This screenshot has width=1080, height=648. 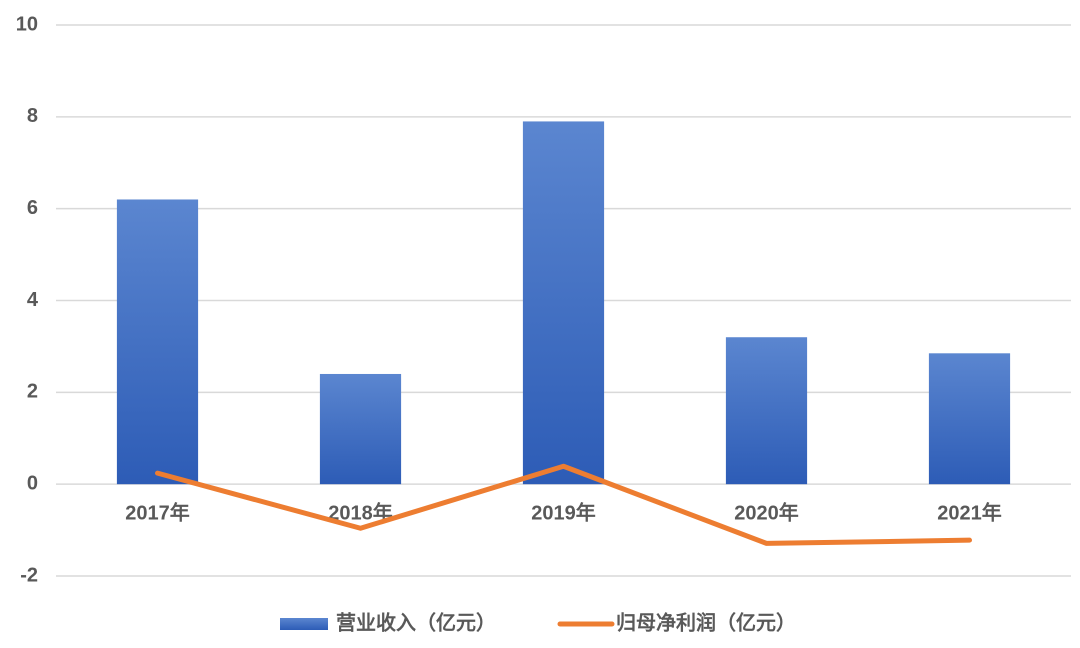 I want to click on legend-swatch, so click(x=304, y=624).